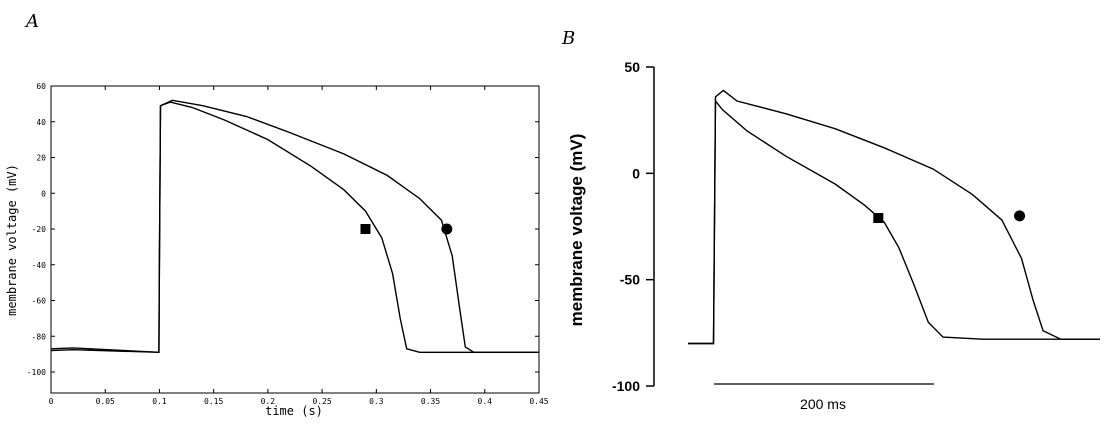 Image resolution: width=1106 pixels, height=431 pixels. Describe the element at coordinates (823, 404) in the screenshot. I see `chart-b-scale-label: 200 ms` at that location.